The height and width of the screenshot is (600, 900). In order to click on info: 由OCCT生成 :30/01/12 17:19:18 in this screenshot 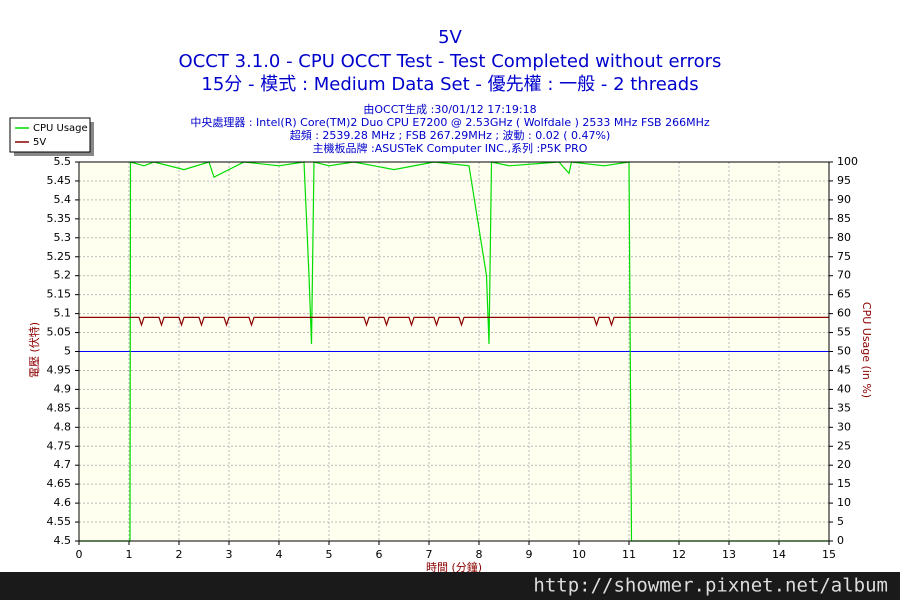, I will do `click(449, 109)`.